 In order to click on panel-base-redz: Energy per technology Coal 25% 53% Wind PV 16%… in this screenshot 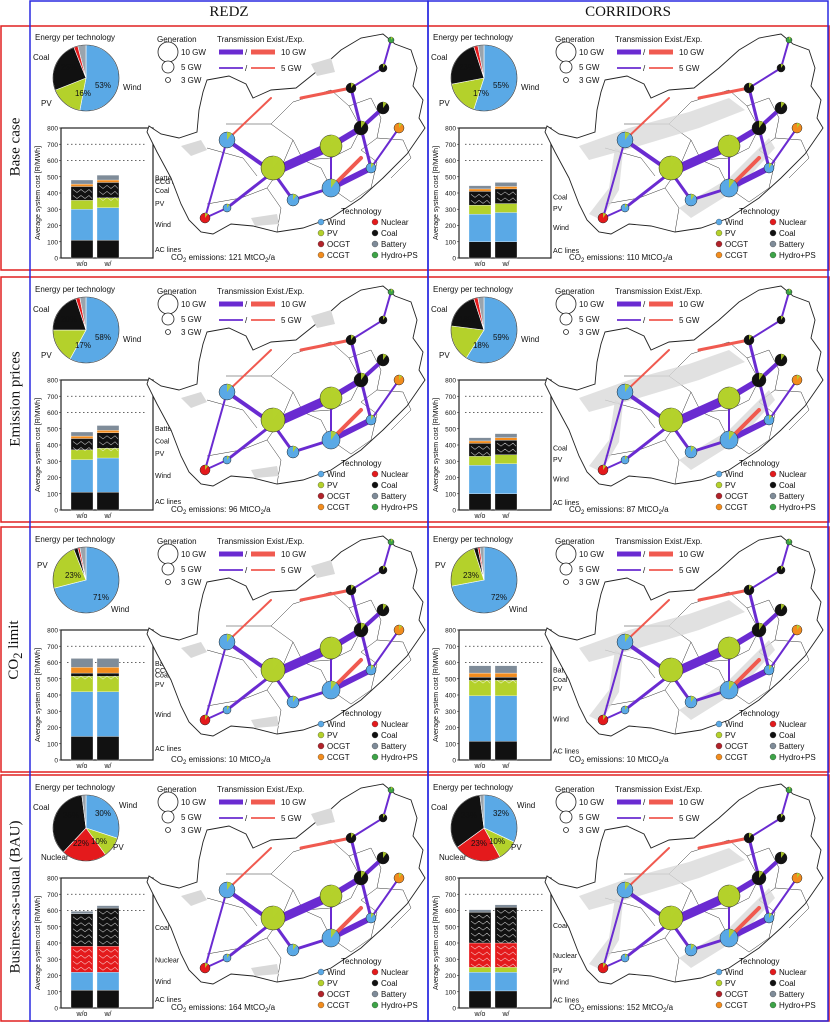, I will do `click(229, 150)`.